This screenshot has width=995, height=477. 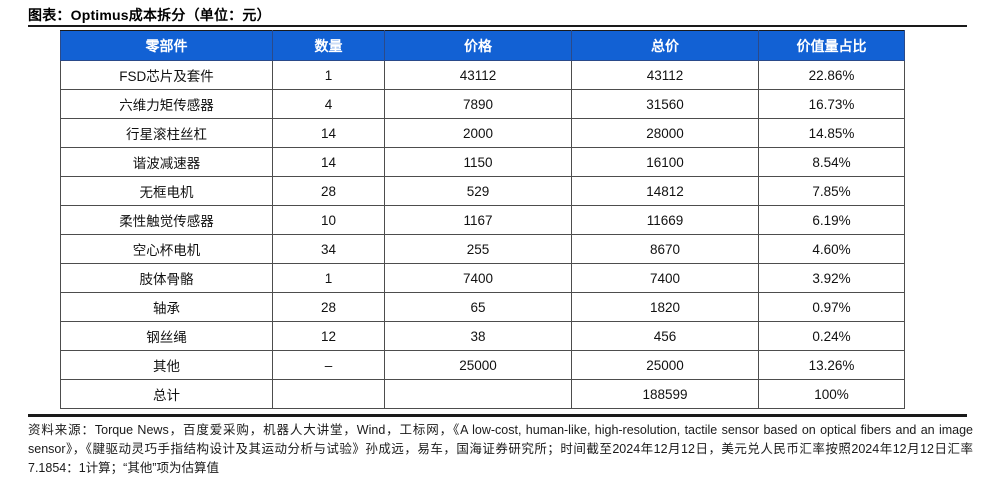 I want to click on value-cell: 11669, so click(x=665, y=220).